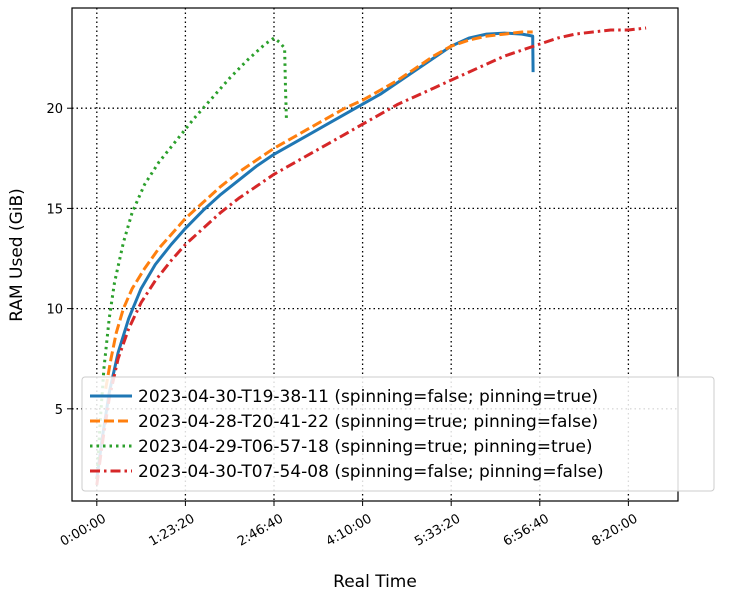  Describe the element at coordinates (17, 255) in the screenshot. I see `y-axis-label: RAM Used (GiB)` at that location.